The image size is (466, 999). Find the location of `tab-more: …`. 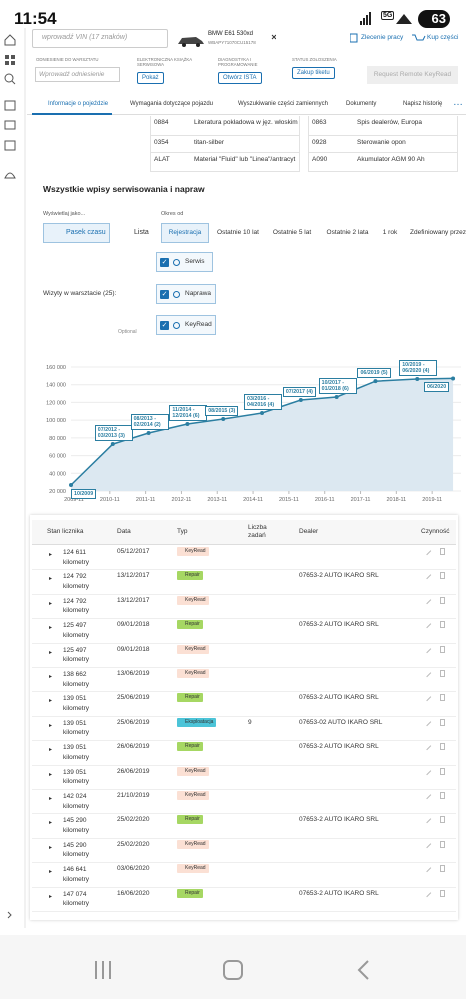

tab-more: … is located at coordinates (458, 102).